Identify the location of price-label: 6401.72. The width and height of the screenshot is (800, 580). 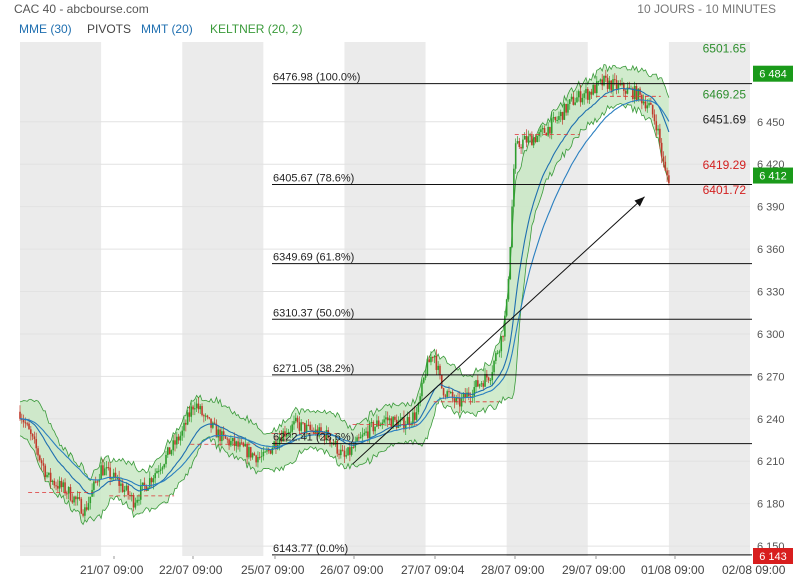
(725, 190).